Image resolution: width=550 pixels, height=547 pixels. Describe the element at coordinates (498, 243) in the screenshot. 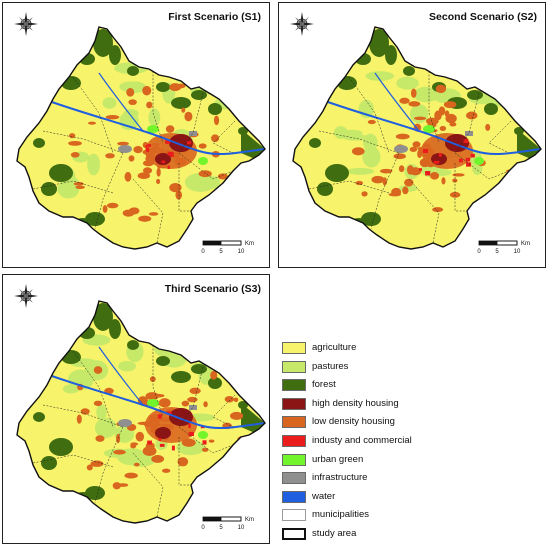

I see `scale-frame` at that location.